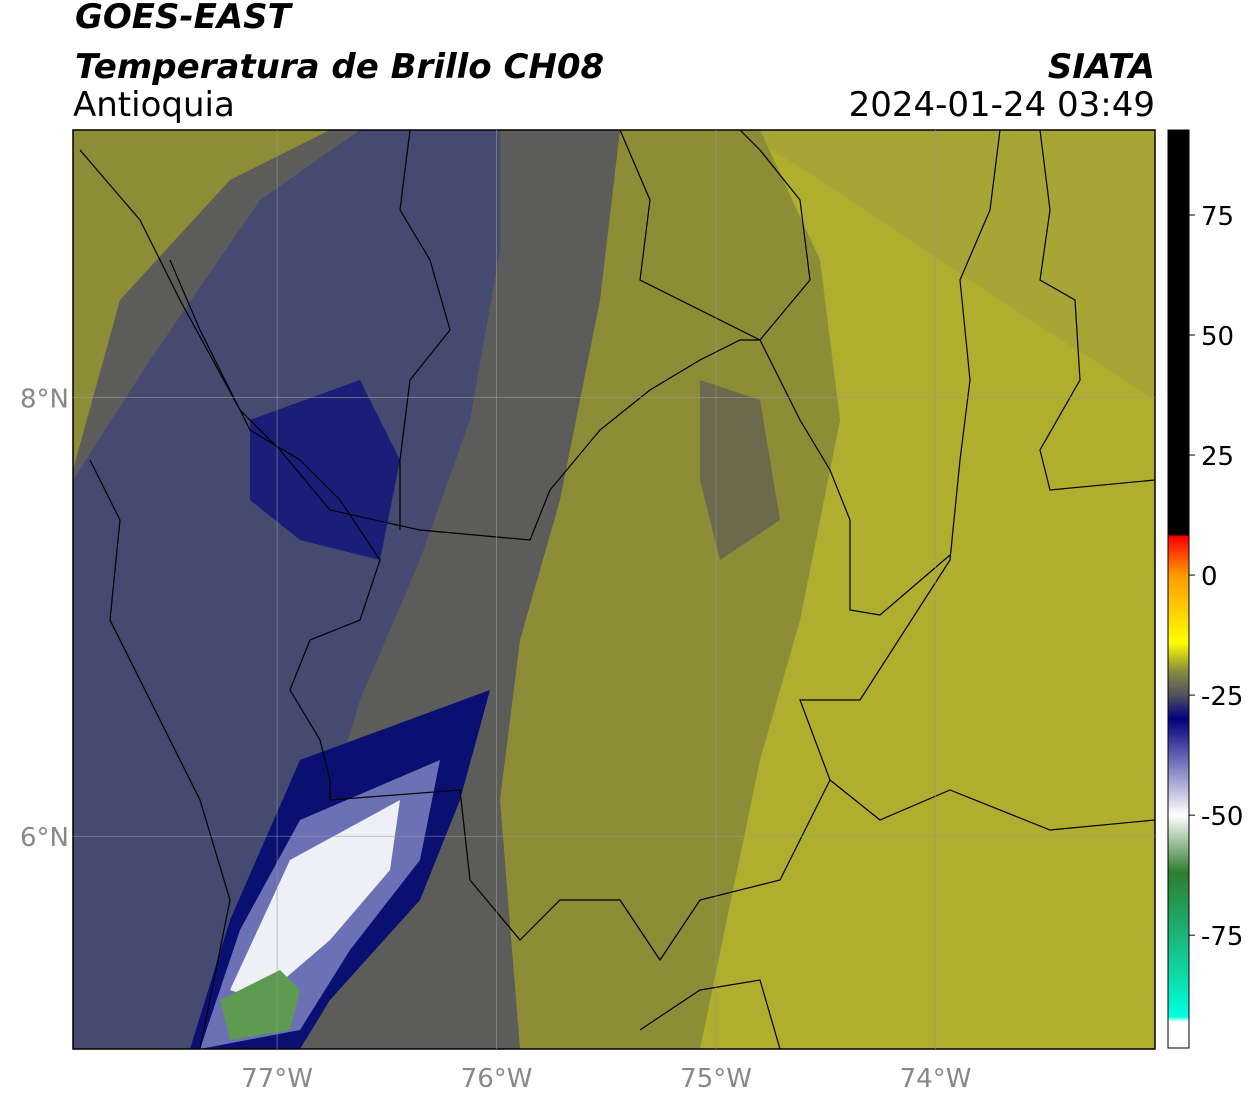 This screenshot has width=1252, height=1099. What do you see at coordinates (184, 18) in the screenshot?
I see `title: GOES-EAST` at bounding box center [184, 18].